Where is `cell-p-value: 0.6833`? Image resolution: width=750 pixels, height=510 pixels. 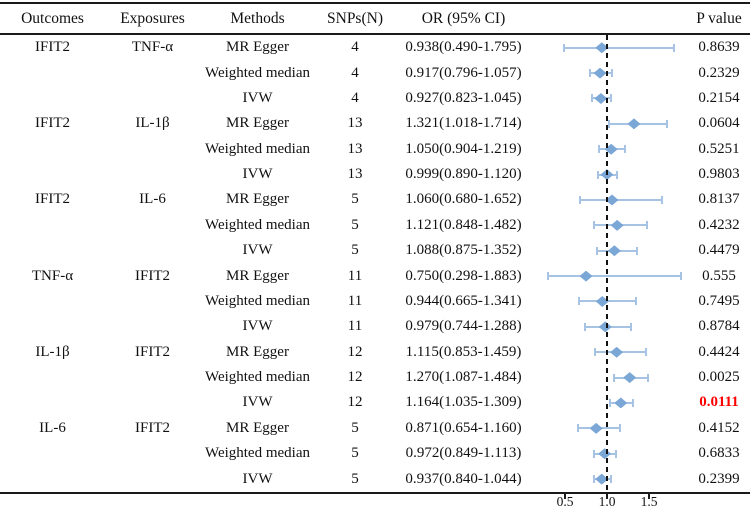
cell-p-value: 0.6833 is located at coordinates (719, 453).